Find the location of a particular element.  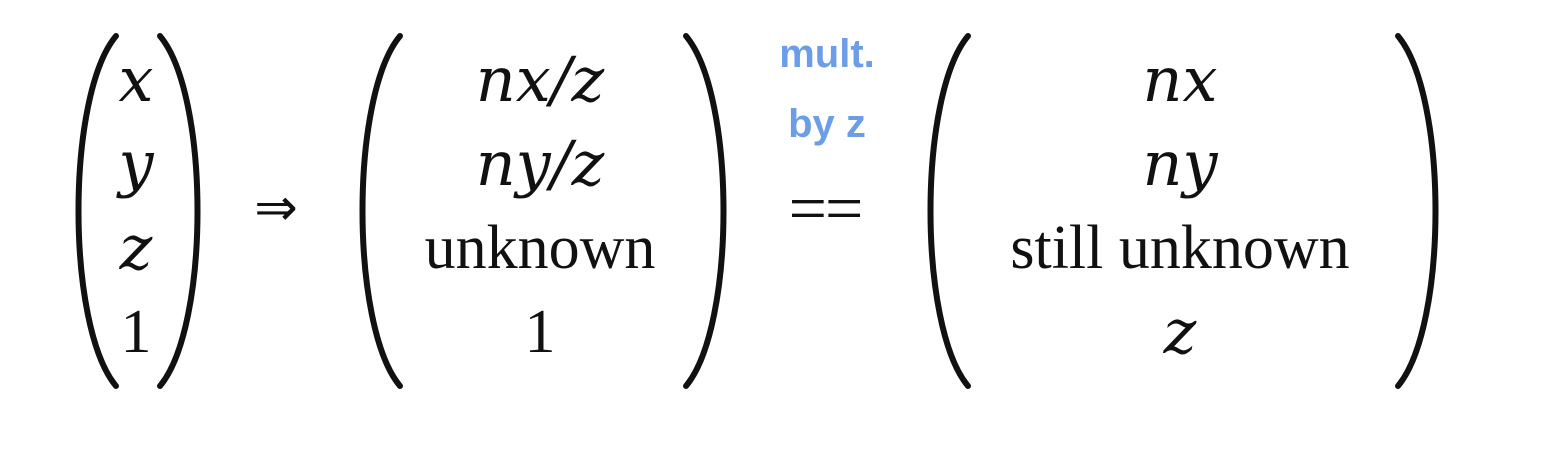

left-vector-open-paren is located at coordinates (96, 211).